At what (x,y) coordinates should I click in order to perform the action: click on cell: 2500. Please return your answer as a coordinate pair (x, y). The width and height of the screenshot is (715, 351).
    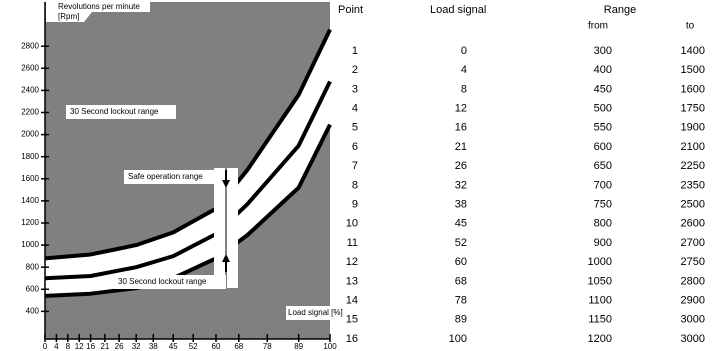
    Looking at the image, I should click on (693, 205).